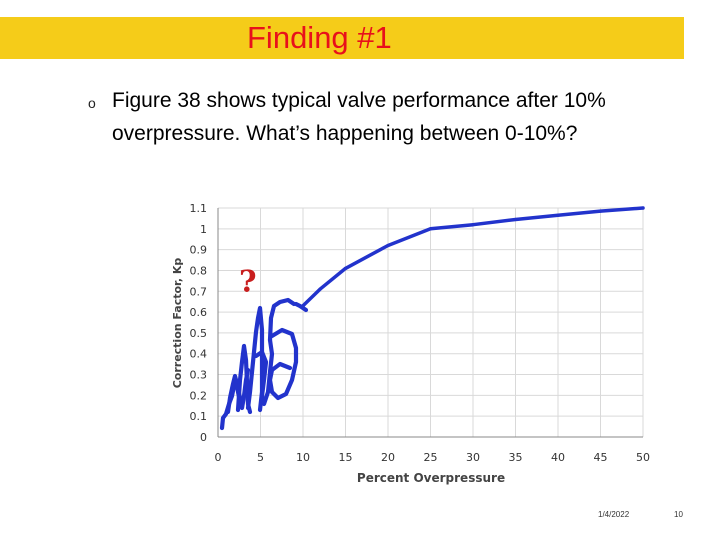  What do you see at coordinates (199, 323) in the screenshot?
I see `y-tick-labels: 0 0.1 0.2 0.3 0.4 0.5 0.6 0.7 0.8 0.9 1 1.1` at bounding box center [199, 323].